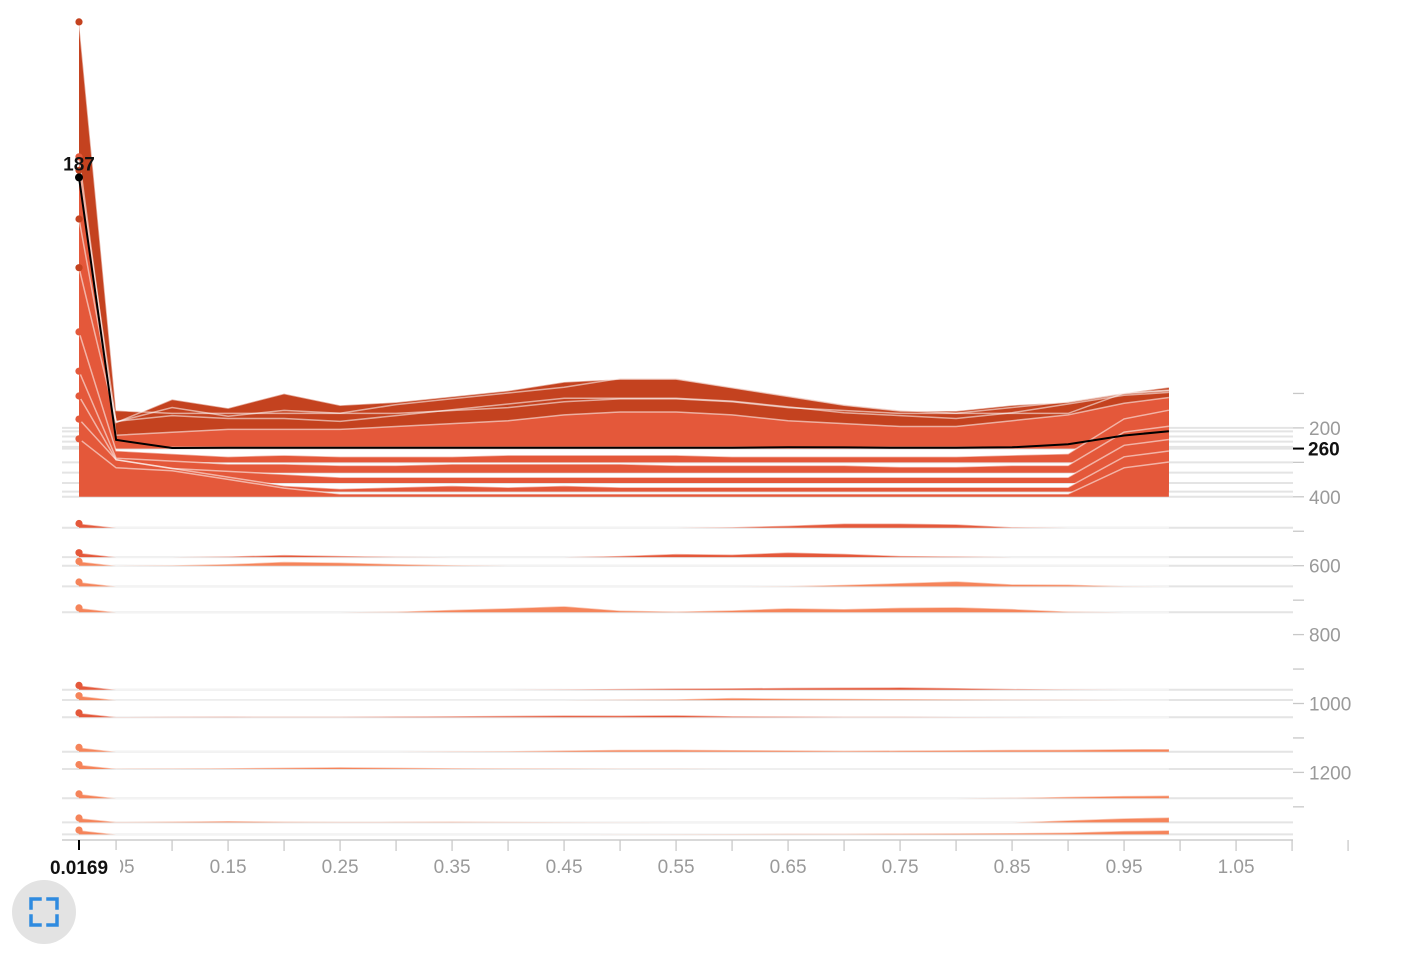  I want to click on highlight-x-label: 0.0169, so click(79, 868).